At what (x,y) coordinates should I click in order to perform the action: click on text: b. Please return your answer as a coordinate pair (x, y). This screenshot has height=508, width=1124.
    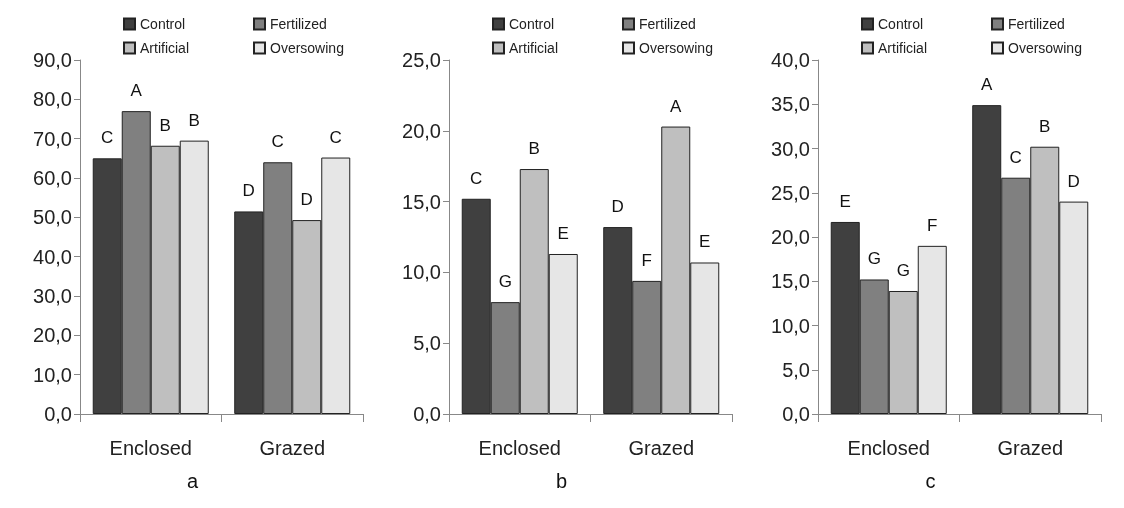
    Looking at the image, I should click on (561, 481).